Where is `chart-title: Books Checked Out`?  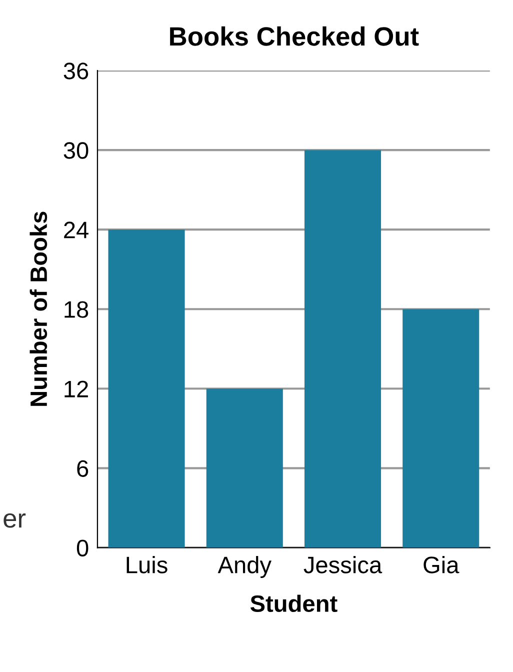
chart-title: Books Checked Out is located at coordinates (294, 36).